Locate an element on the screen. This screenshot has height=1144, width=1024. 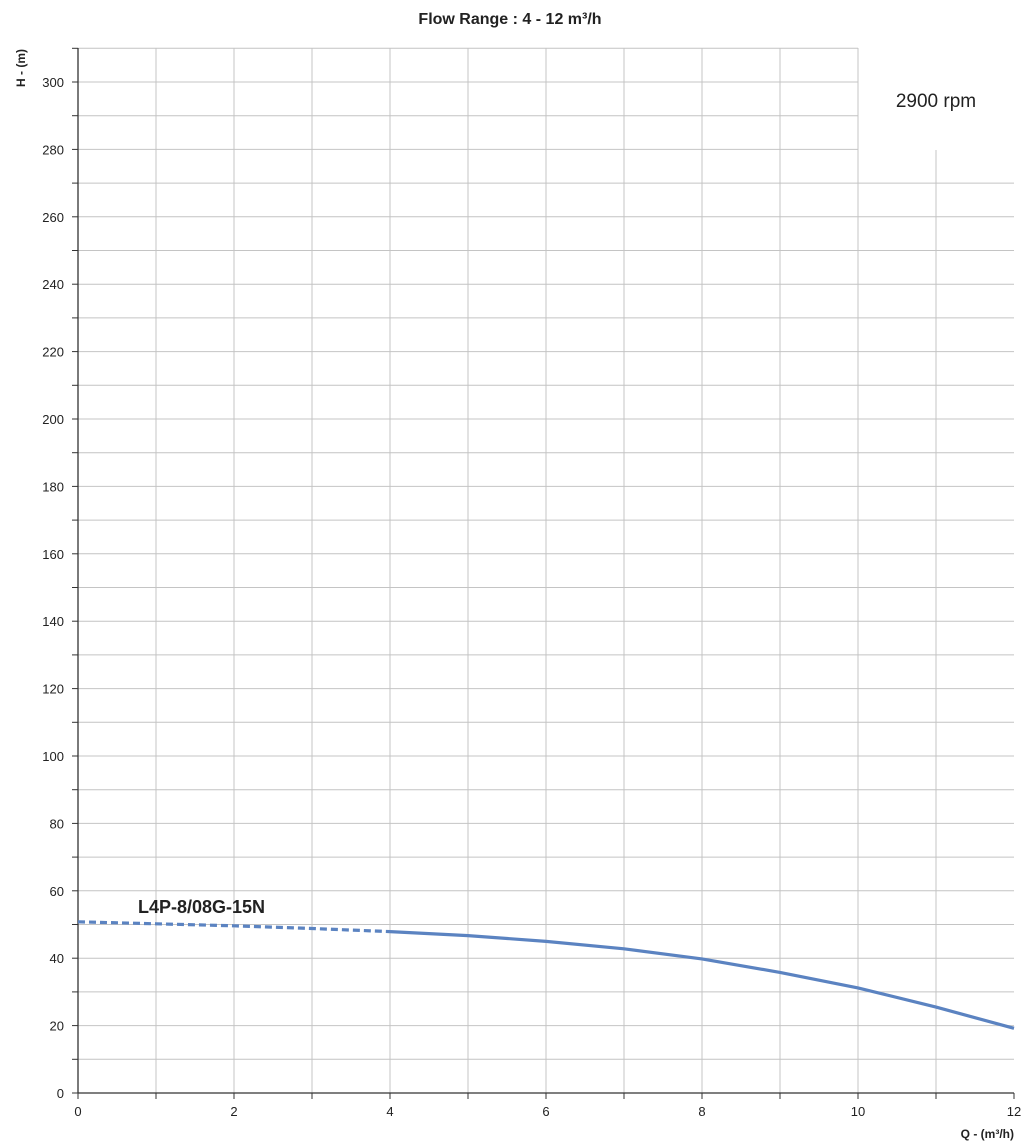
y-tick-label: 40 is located at coordinates (57, 958).